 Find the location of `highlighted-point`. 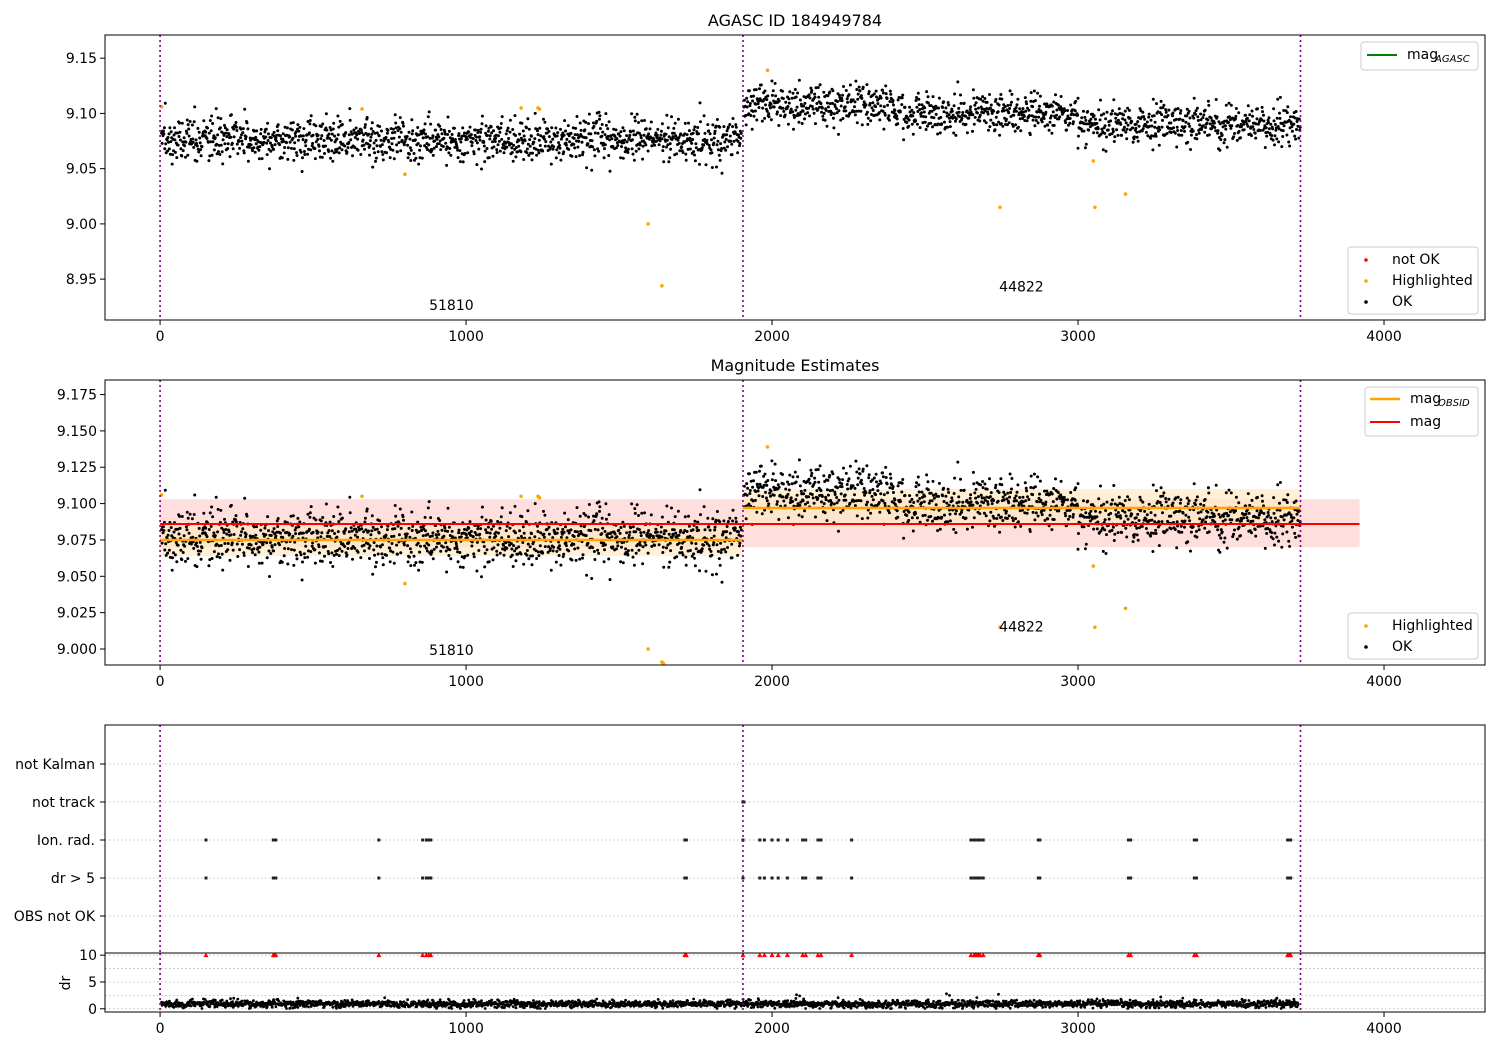

highlighted-point is located at coordinates (362, 109).